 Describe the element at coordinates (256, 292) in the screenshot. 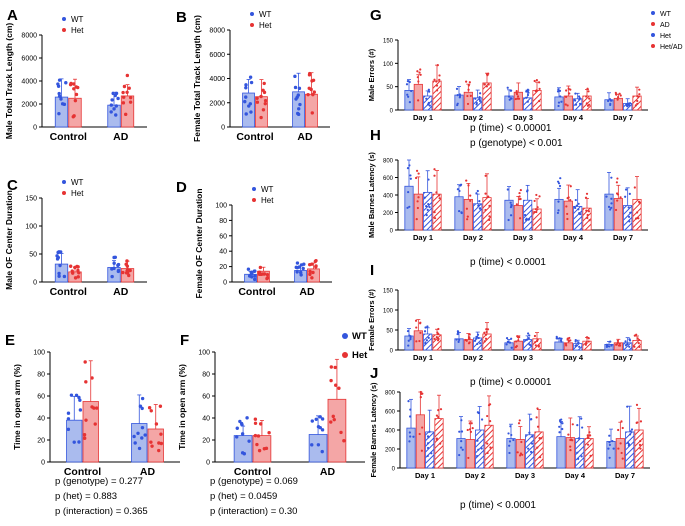

I see `category-label: Control` at that location.